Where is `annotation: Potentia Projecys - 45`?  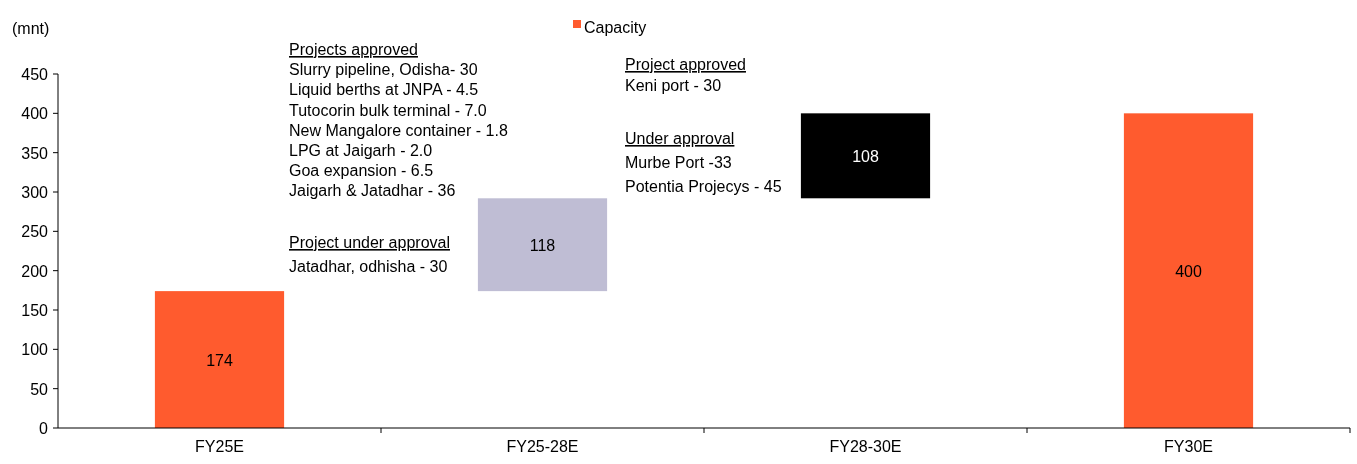 annotation: Potentia Projecys - 45 is located at coordinates (703, 186).